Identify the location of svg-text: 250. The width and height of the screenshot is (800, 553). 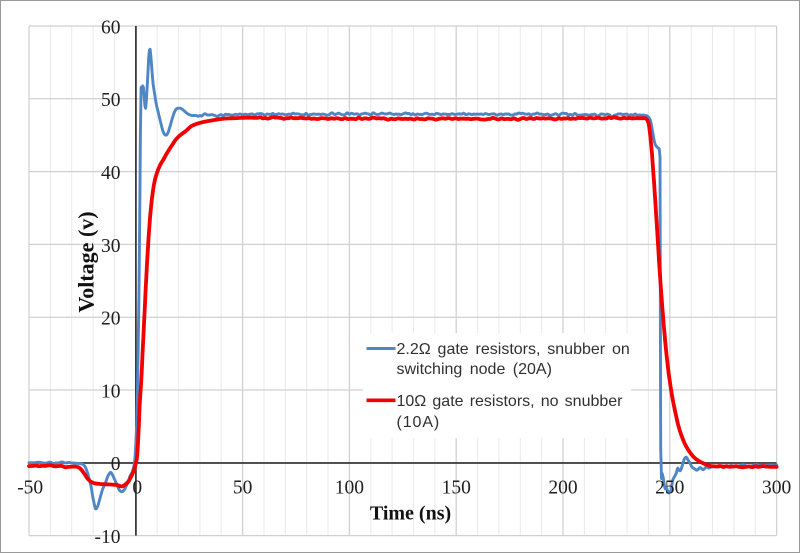
(669, 487).